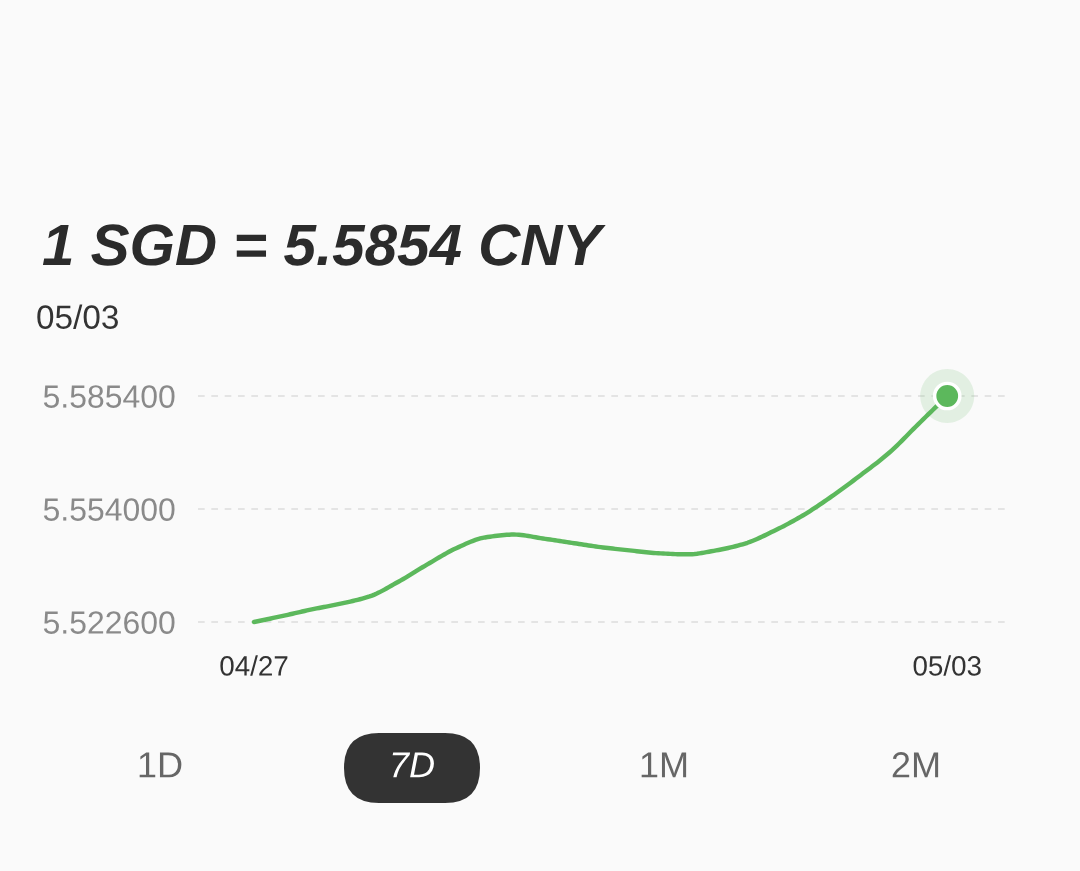 Image resolution: width=1080 pixels, height=871 pixels. What do you see at coordinates (413, 765) in the screenshot?
I see `text: 7D` at bounding box center [413, 765].